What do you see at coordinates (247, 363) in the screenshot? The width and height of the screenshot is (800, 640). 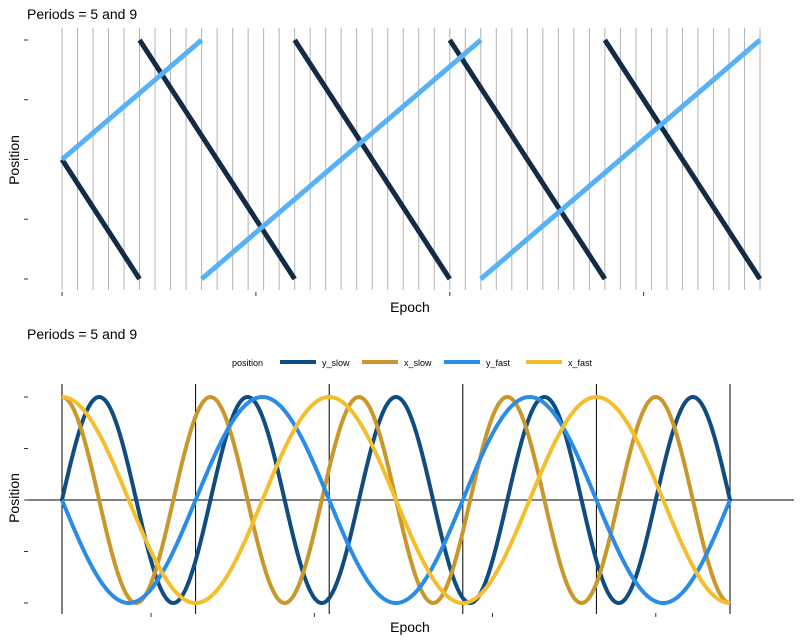 I see `legend-title: position` at bounding box center [247, 363].